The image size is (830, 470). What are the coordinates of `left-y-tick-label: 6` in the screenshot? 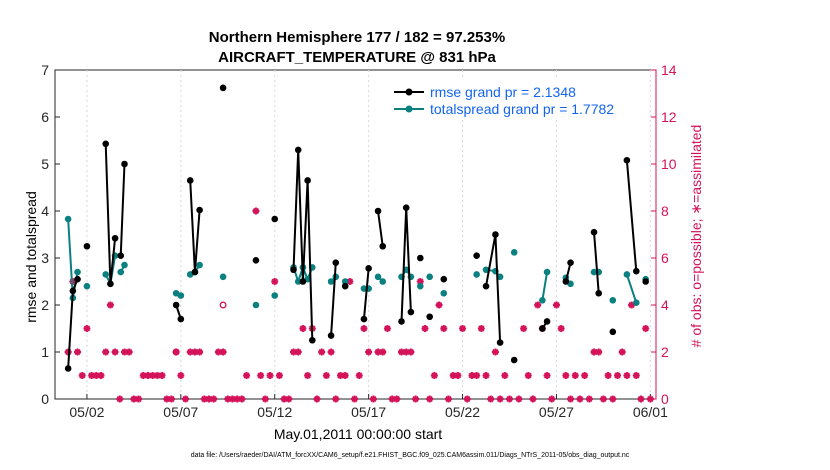 It's located at (45, 117).